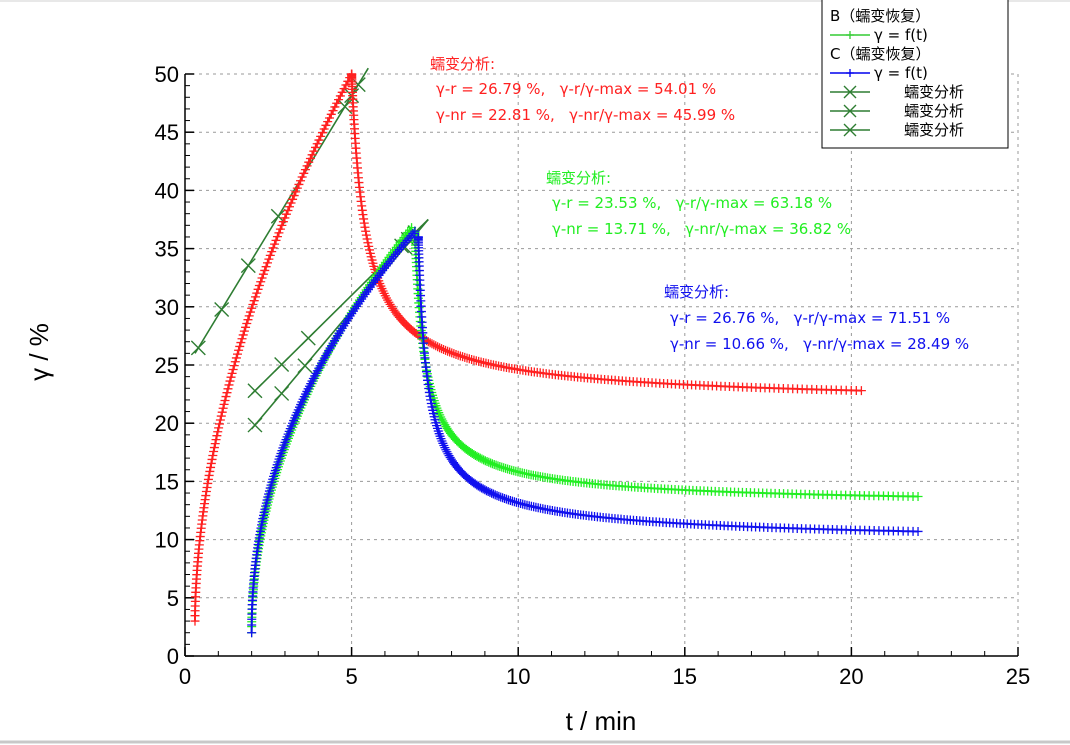 The width and height of the screenshot is (1070, 745). Describe the element at coordinates (1018, 676) in the screenshot. I see `x-tick-label: 25` at that location.